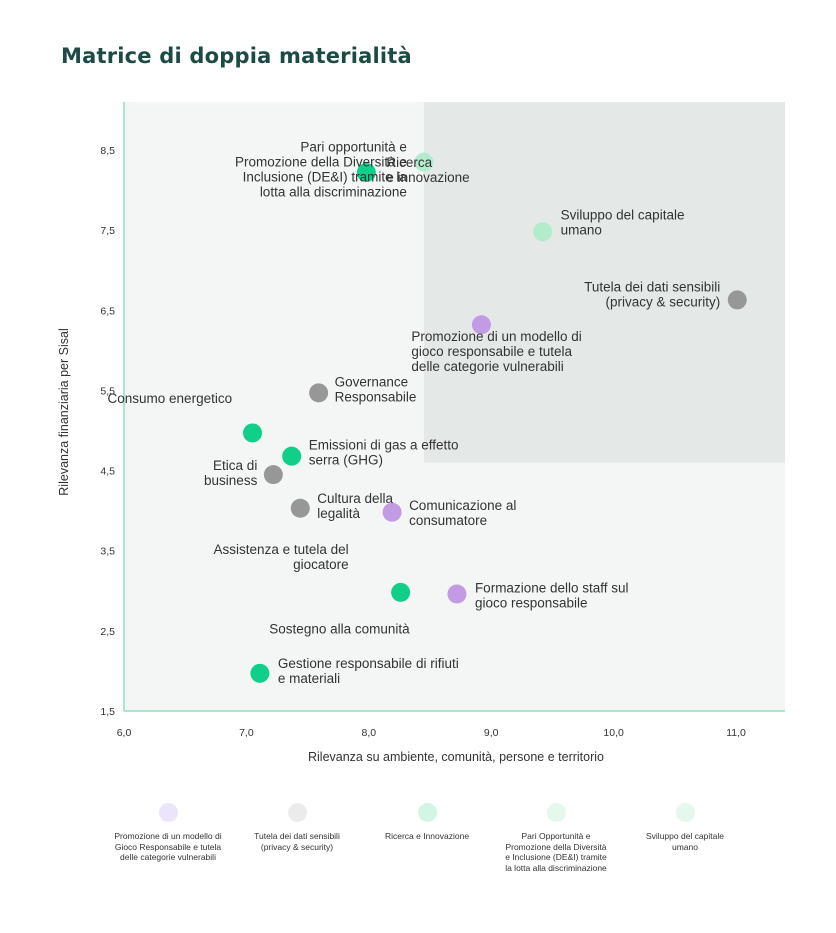  Describe the element at coordinates (236, 56) in the screenshot. I see `page-title: Matrice di doppia materialità` at that location.